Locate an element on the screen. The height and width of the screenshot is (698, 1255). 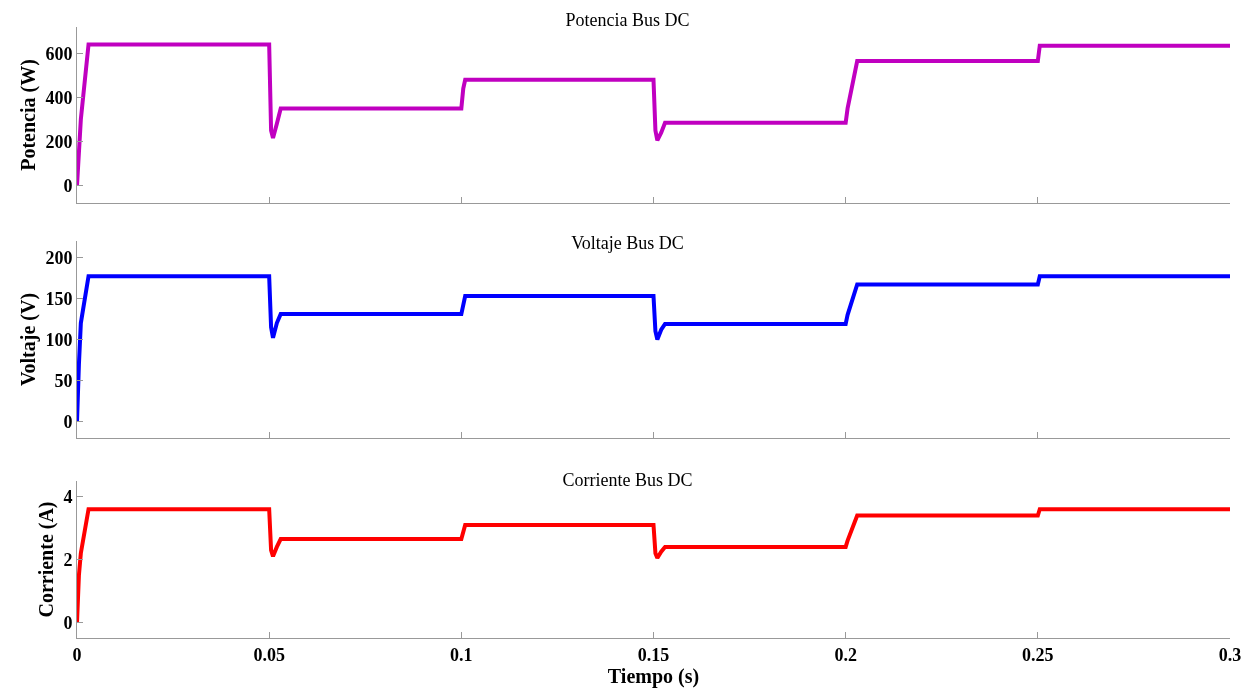
x-tick-label: 0.15 is located at coordinates (653, 654).